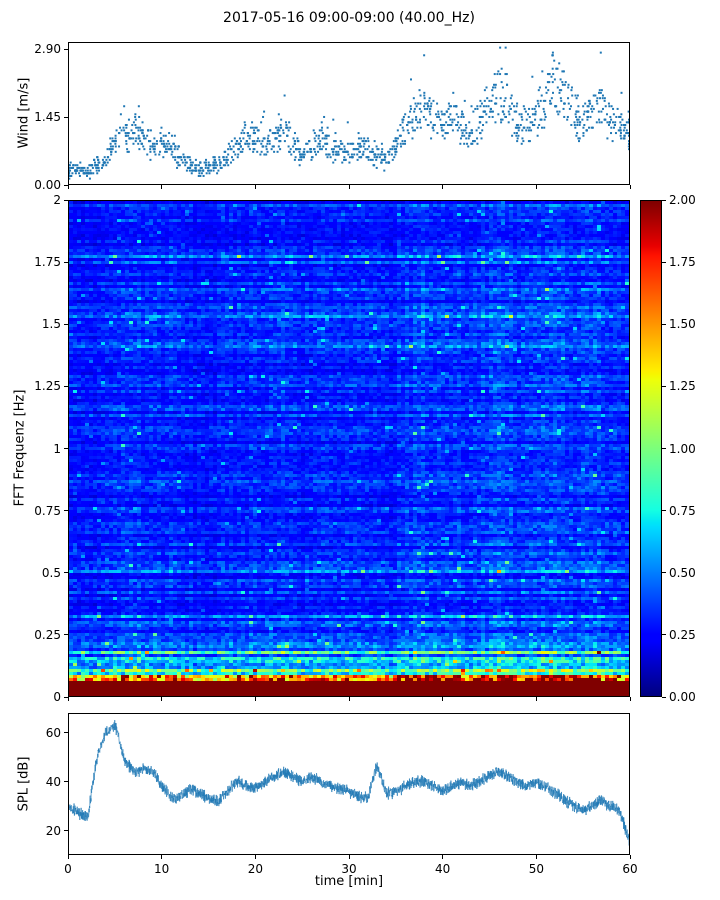  I want to click on wind-scatter-canvas, so click(349, 113).